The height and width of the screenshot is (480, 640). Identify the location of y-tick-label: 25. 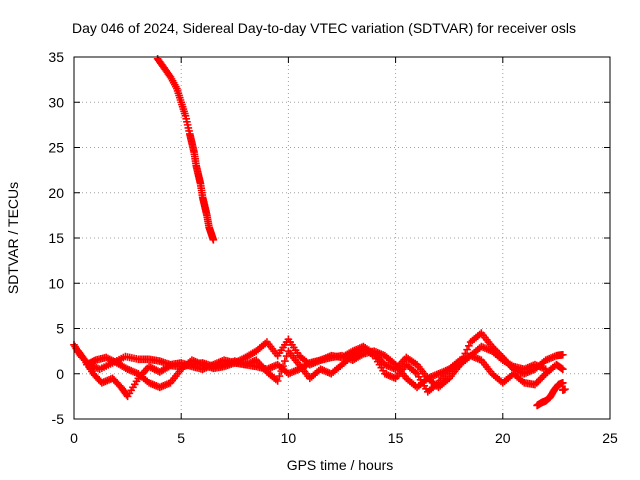
(56, 148).